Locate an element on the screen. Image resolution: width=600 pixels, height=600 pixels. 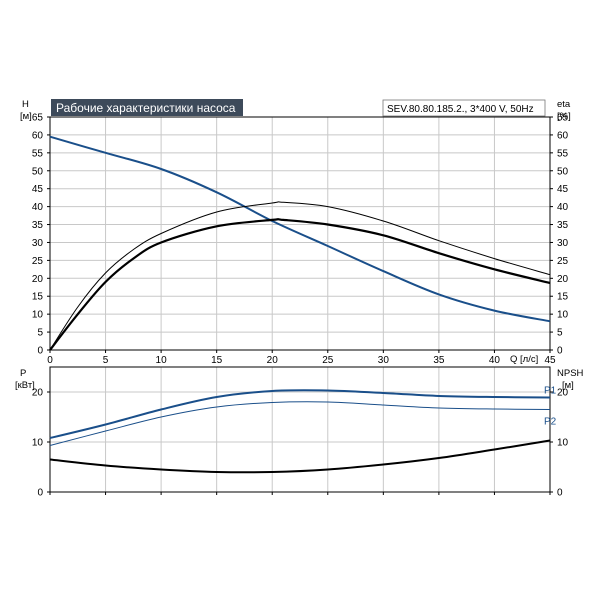
top-y-left-label: H is located at coordinates (25, 104).